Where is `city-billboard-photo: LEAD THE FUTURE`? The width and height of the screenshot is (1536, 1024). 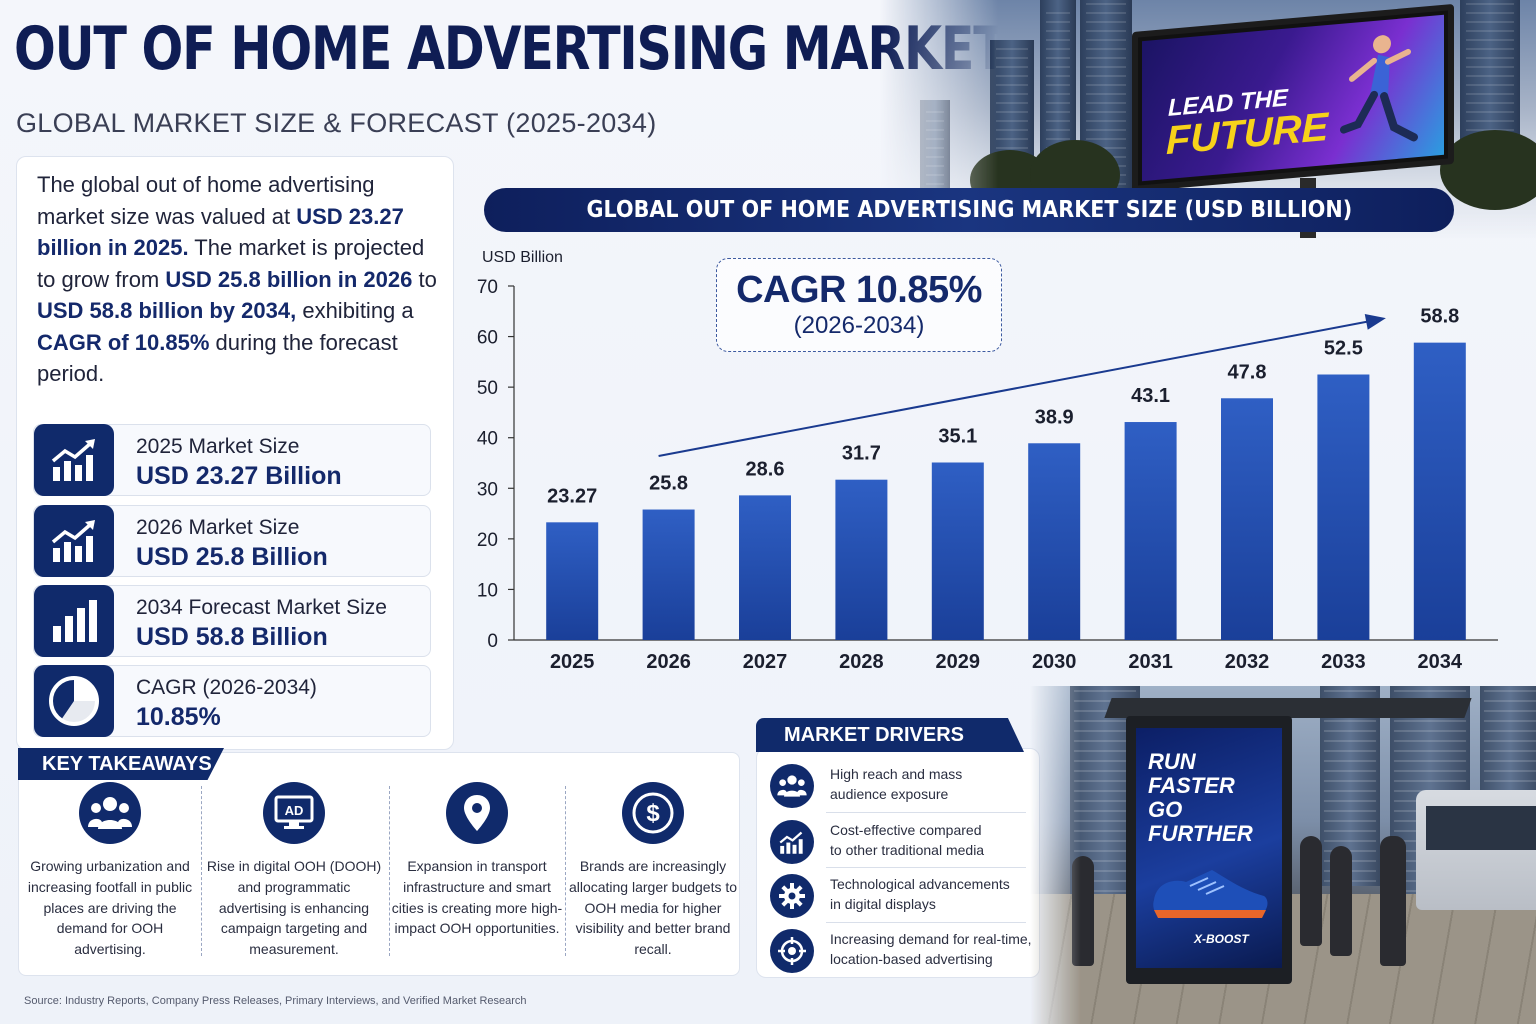 city-billboard-photo: LEAD THE FUTURE is located at coordinates (1208, 120).